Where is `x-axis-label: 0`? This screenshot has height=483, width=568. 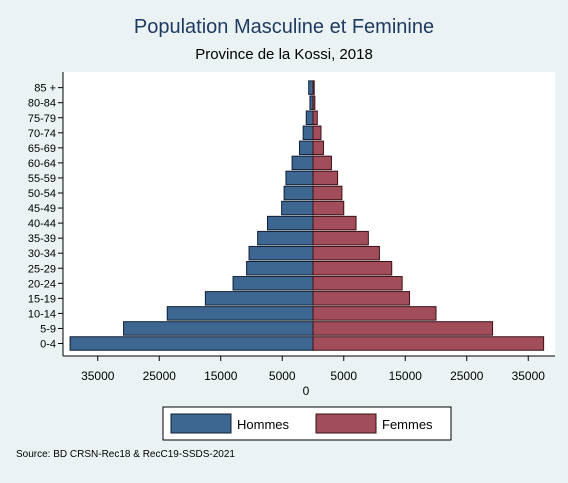
x-axis-label: 0 is located at coordinates (306, 391).